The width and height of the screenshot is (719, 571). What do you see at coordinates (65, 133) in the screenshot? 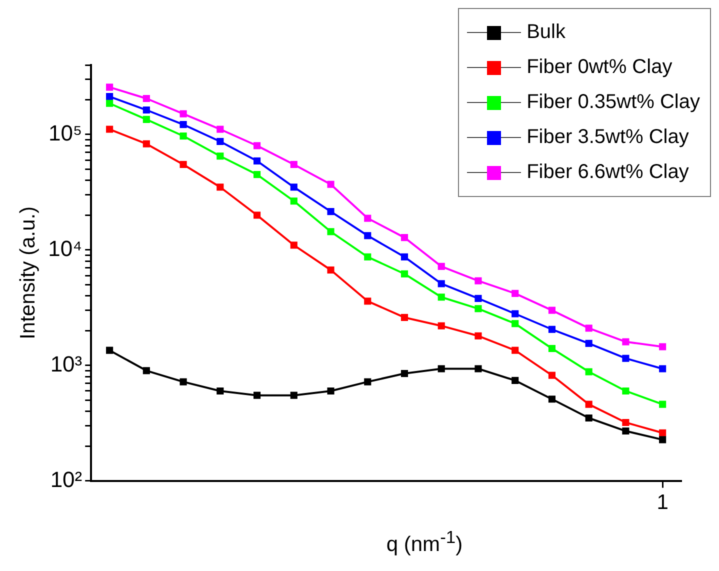
I see `y-tick-label: 10⁵` at bounding box center [65, 133].